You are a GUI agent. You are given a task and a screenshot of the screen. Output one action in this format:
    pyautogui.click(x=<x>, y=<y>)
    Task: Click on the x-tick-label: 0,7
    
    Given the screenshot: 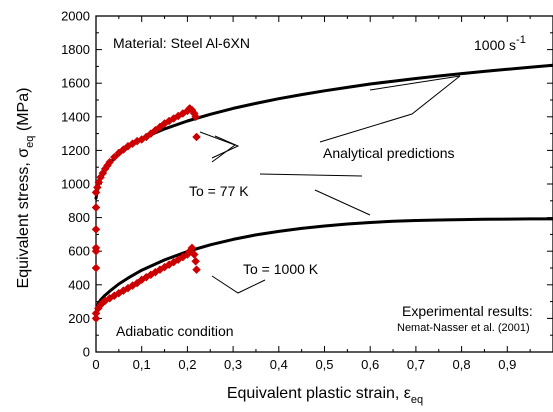 What is the action you would take?
    pyautogui.click(x=416, y=364)
    